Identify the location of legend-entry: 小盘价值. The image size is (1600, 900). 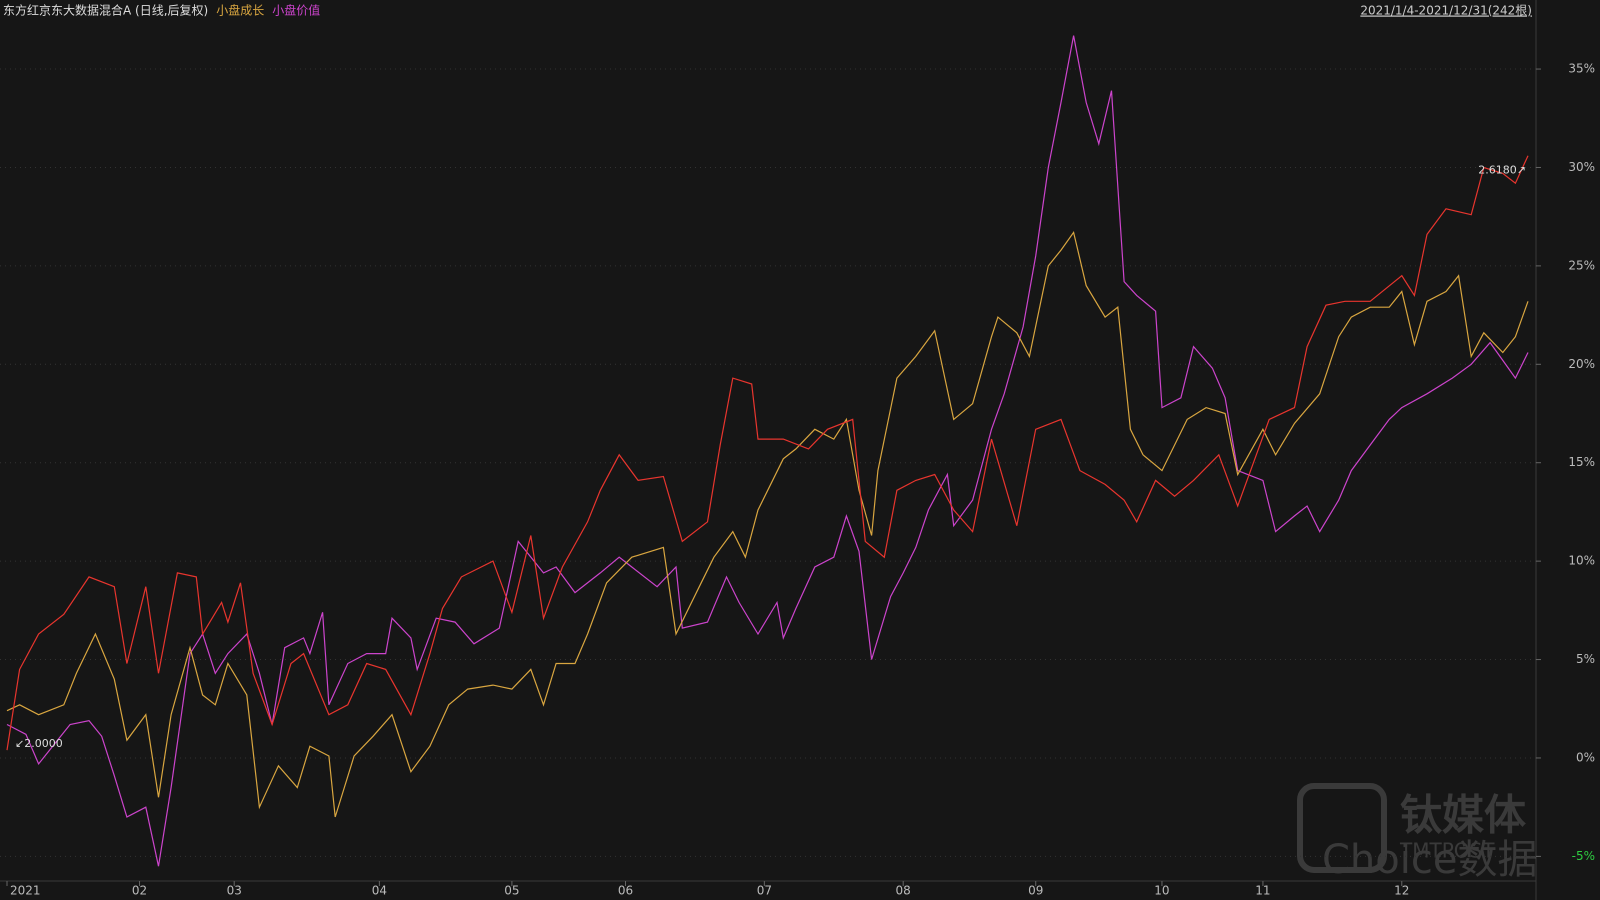
(296, 10).